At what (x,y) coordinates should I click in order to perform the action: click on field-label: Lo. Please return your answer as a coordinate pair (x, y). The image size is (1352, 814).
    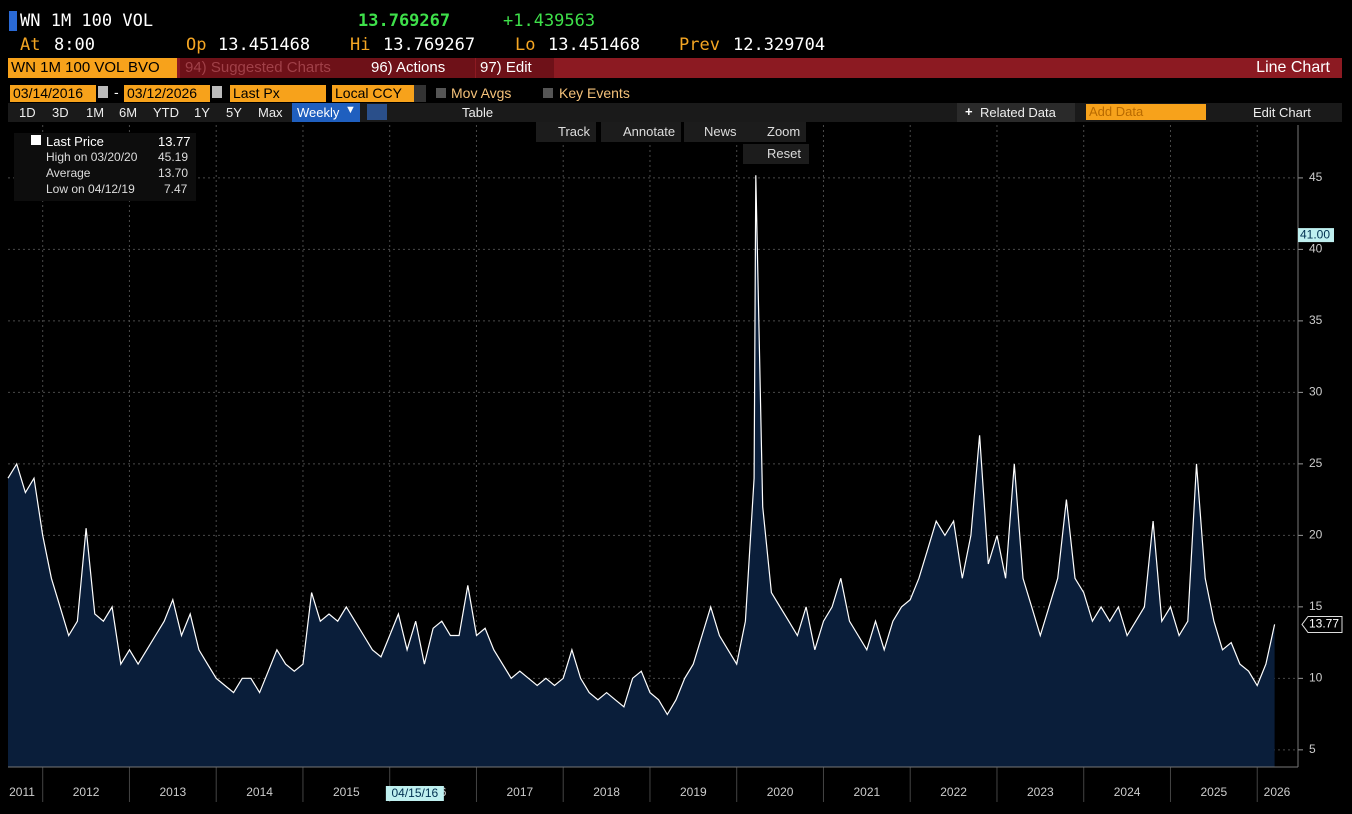
    Looking at the image, I should click on (525, 45).